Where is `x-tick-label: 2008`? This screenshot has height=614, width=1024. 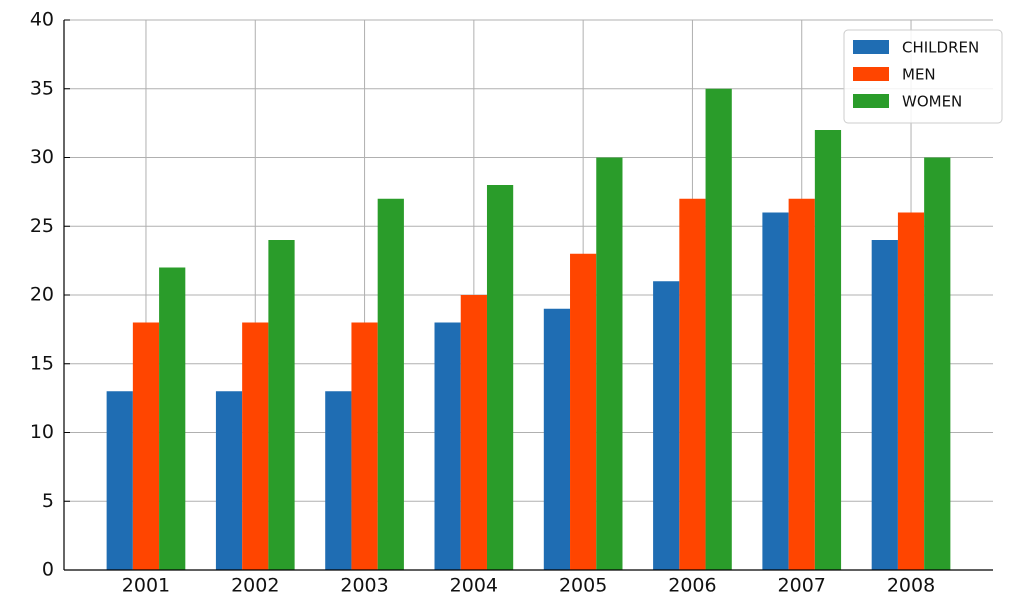 x-tick-label: 2008 is located at coordinates (911, 586).